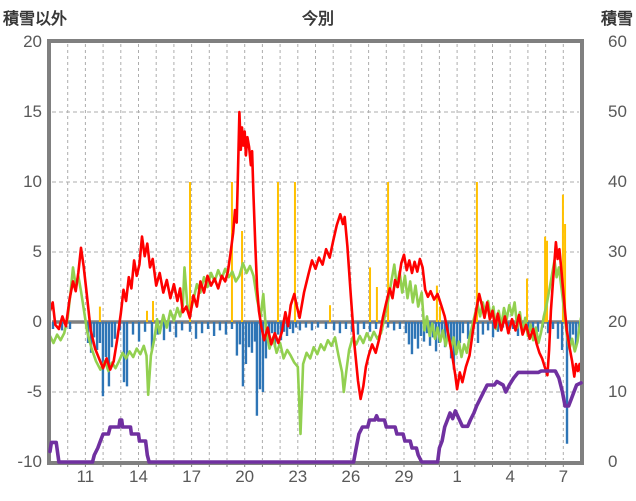 The image size is (636, 501). I want to click on right-axis-tick-label: 20, so click(617, 321).